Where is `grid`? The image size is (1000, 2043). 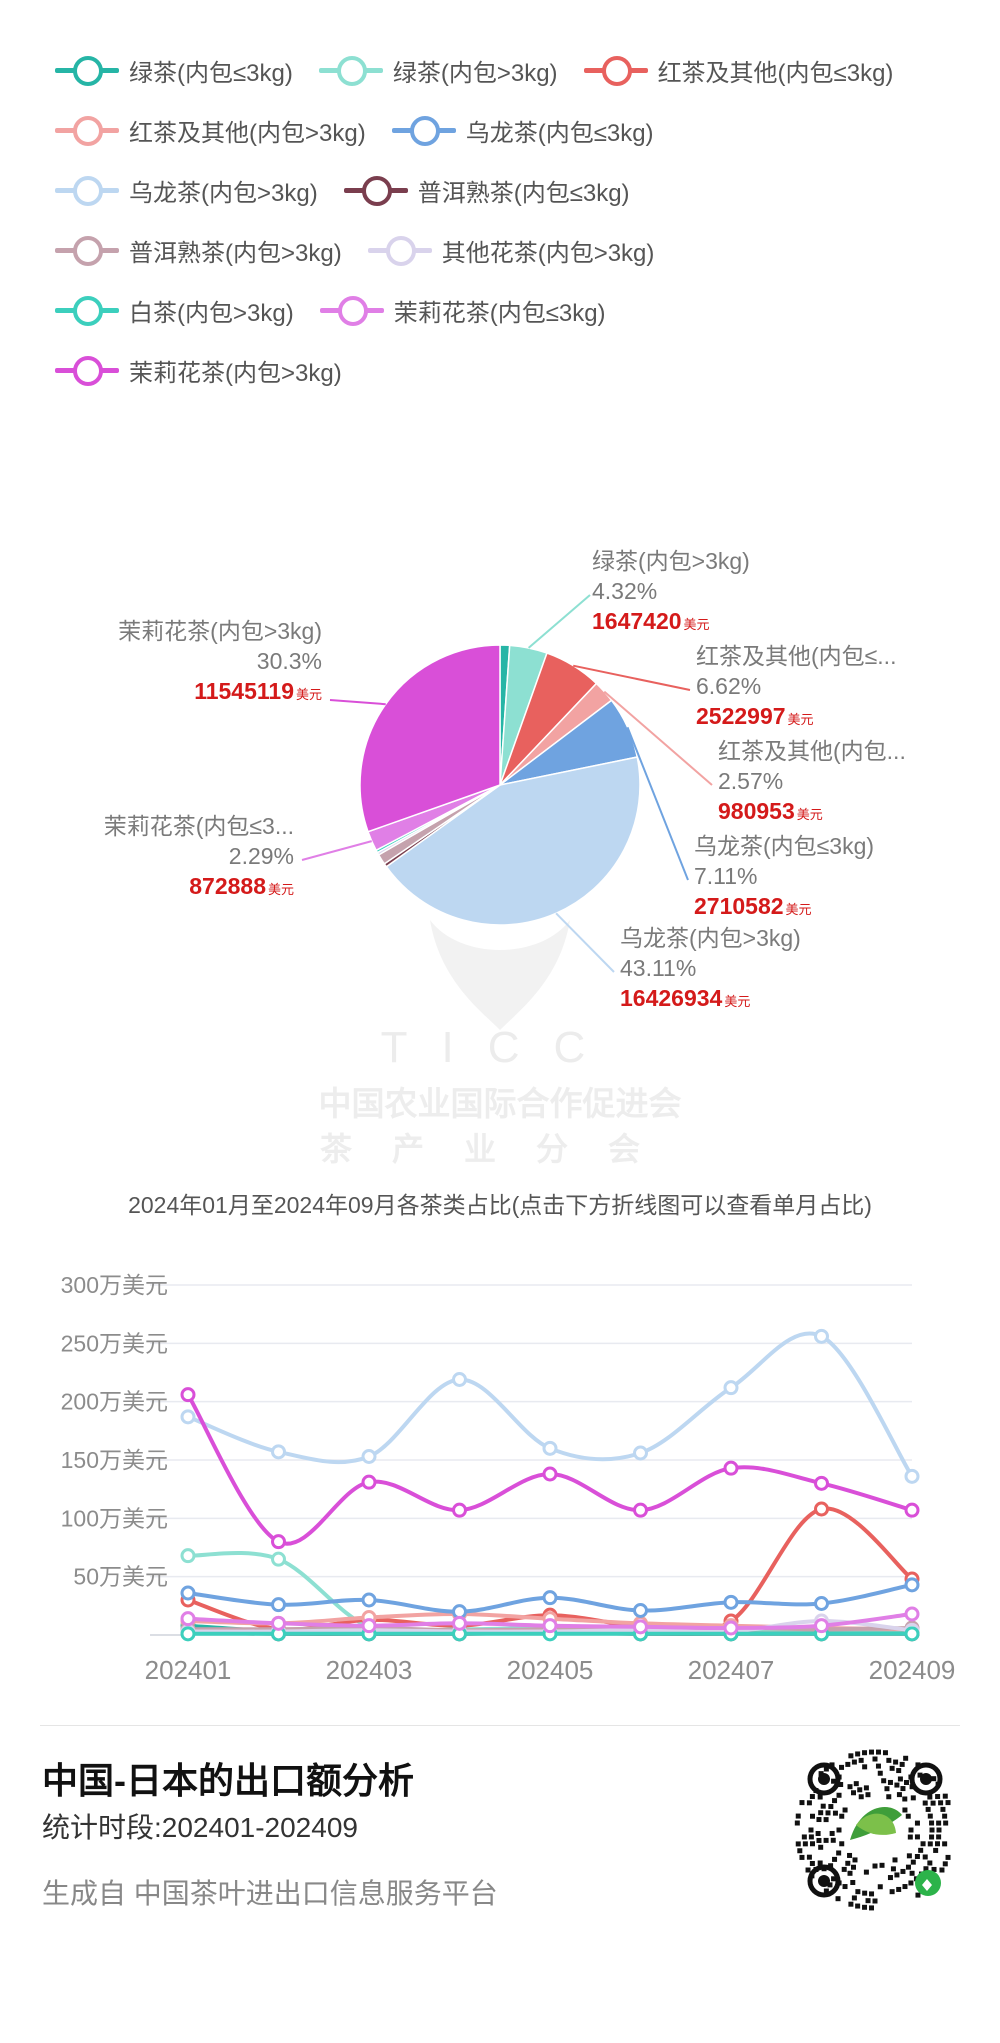 grid is located at coordinates (531, 1431).